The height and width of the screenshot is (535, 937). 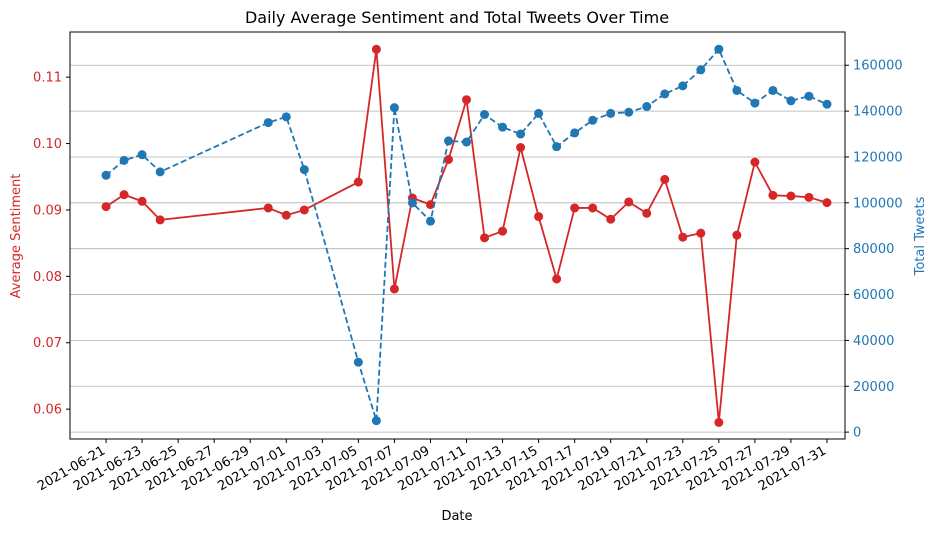 I want to click on y-right-tick-label: 20000, so click(x=873, y=387).